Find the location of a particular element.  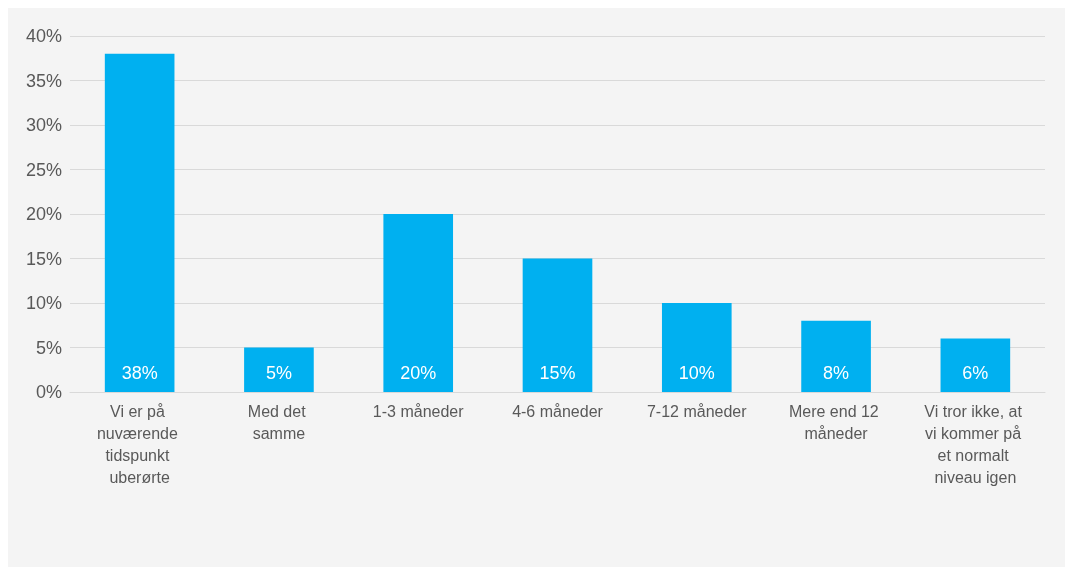

y-tick-label: 15% is located at coordinates (43, 258).